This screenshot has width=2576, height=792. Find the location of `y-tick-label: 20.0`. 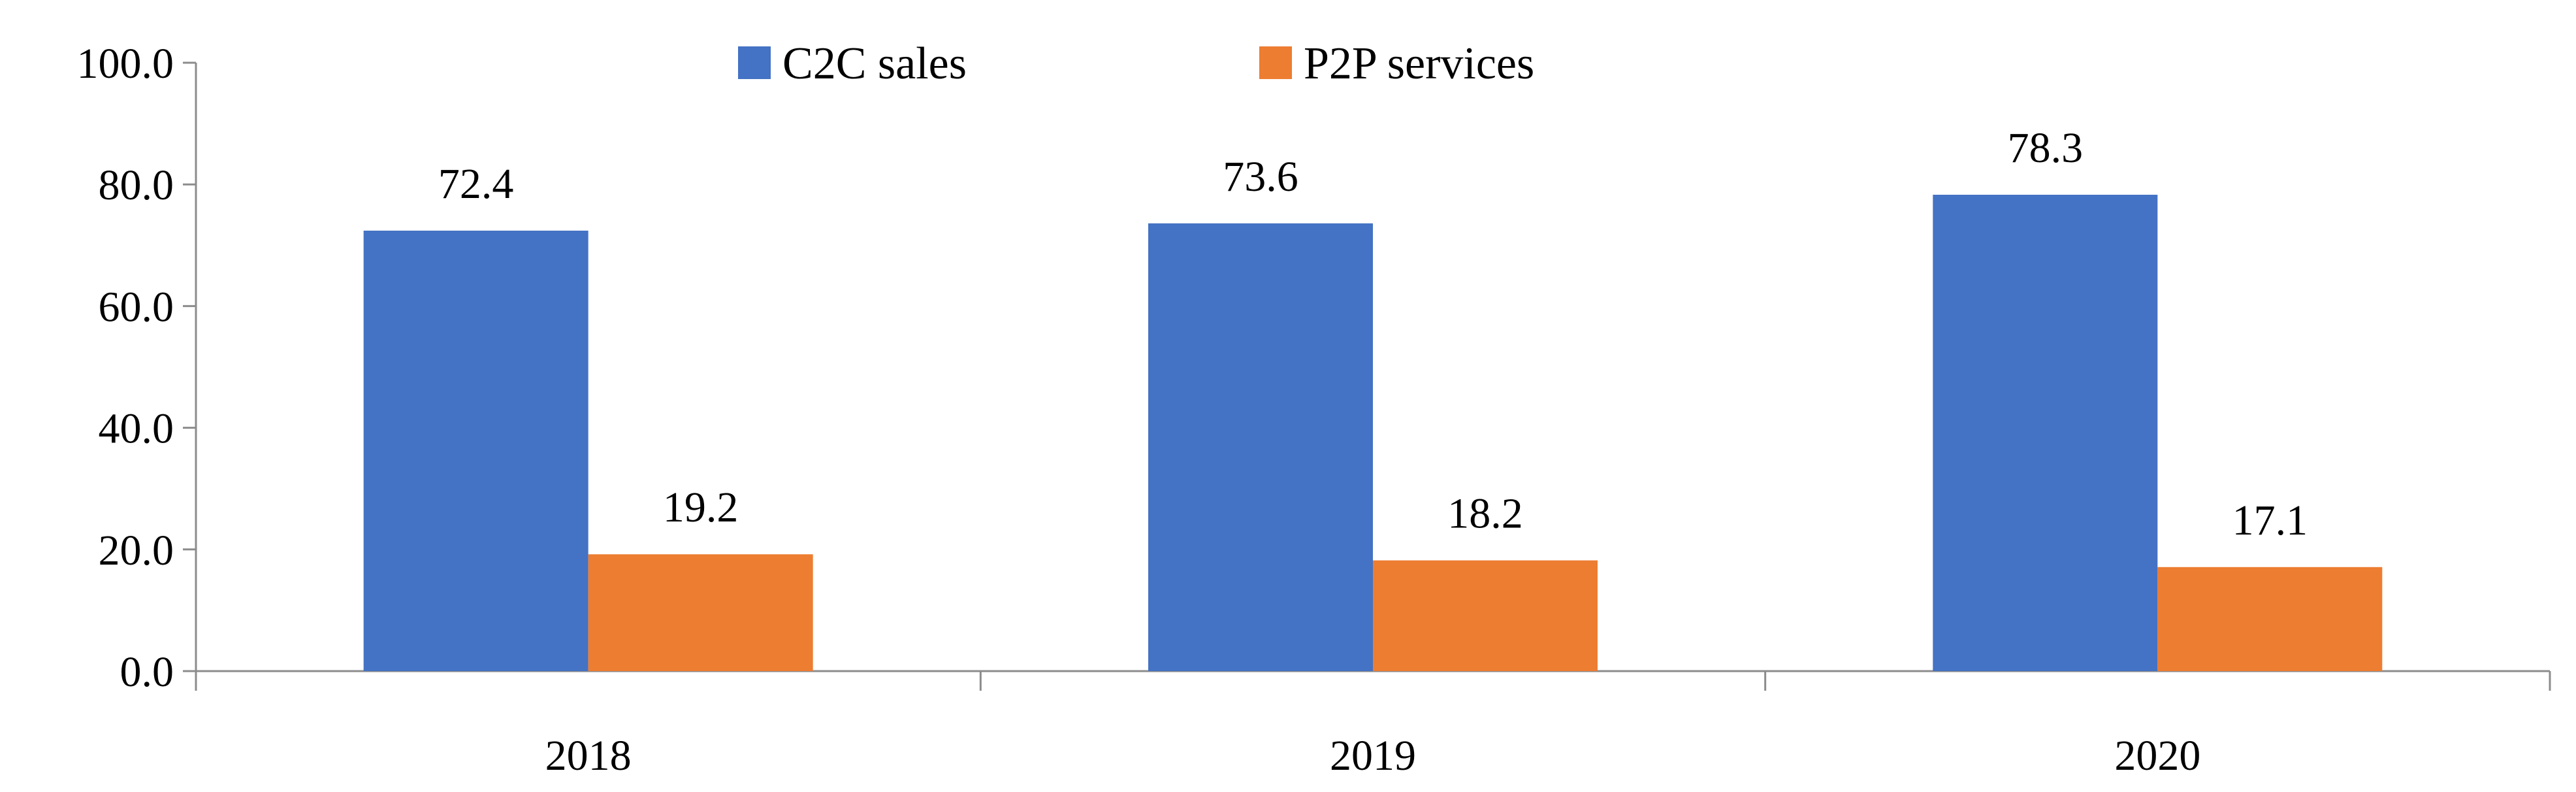

y-tick-label: 20.0 is located at coordinates (136, 550).